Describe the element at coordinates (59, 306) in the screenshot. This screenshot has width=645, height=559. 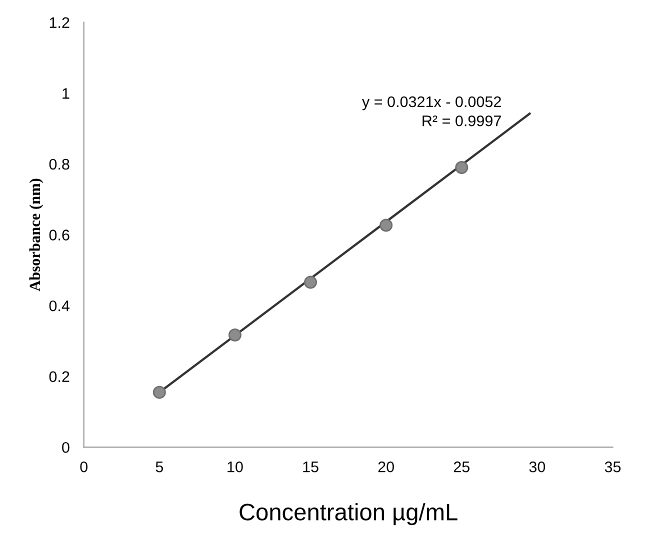
I see `y-tick-label: 0.4` at that location.